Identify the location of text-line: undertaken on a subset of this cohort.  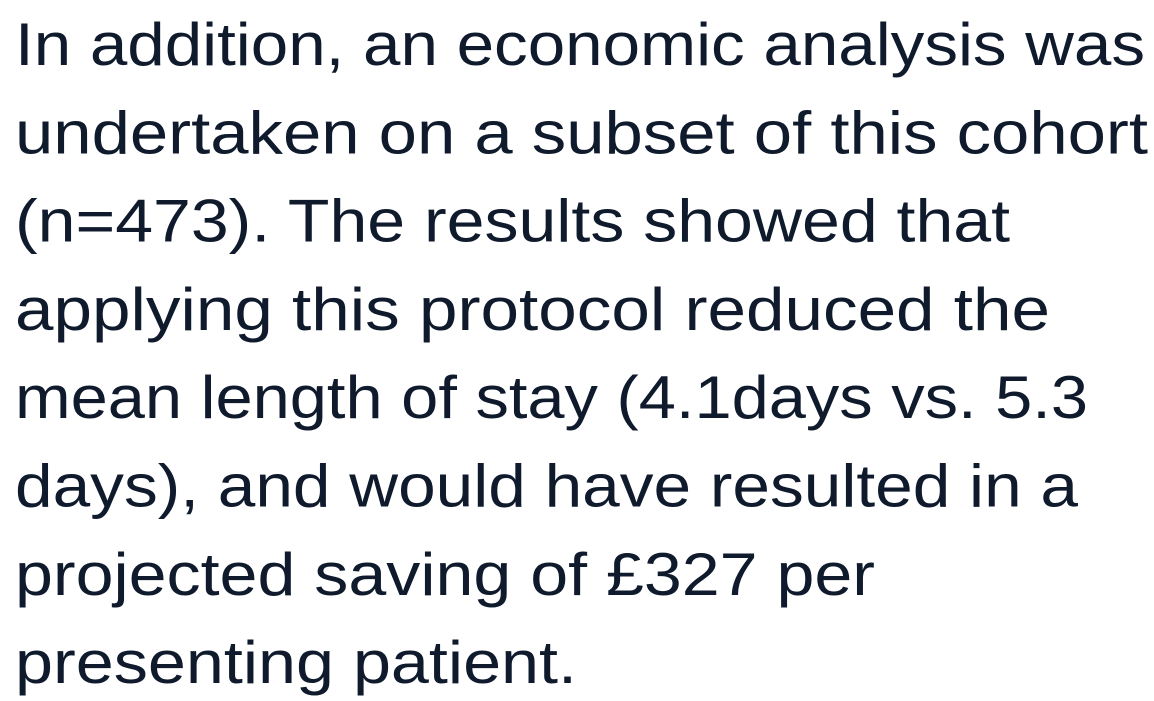
(581, 132).